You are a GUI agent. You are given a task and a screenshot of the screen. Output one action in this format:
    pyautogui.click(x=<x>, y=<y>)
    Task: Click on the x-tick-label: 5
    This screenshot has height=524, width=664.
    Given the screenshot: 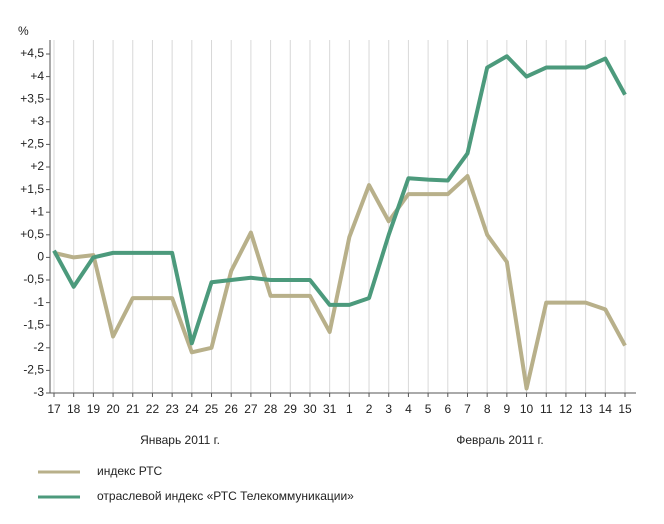 What is the action you would take?
    pyautogui.click(x=428, y=409)
    